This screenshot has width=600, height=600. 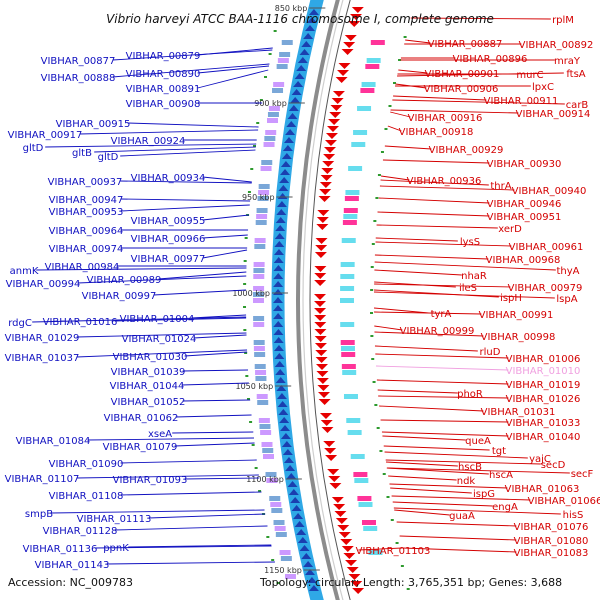 What do you see at coordinates (60, 549) in the screenshot?
I see `left-gene-label: VIBHAR_01136` at bounding box center [60, 549].